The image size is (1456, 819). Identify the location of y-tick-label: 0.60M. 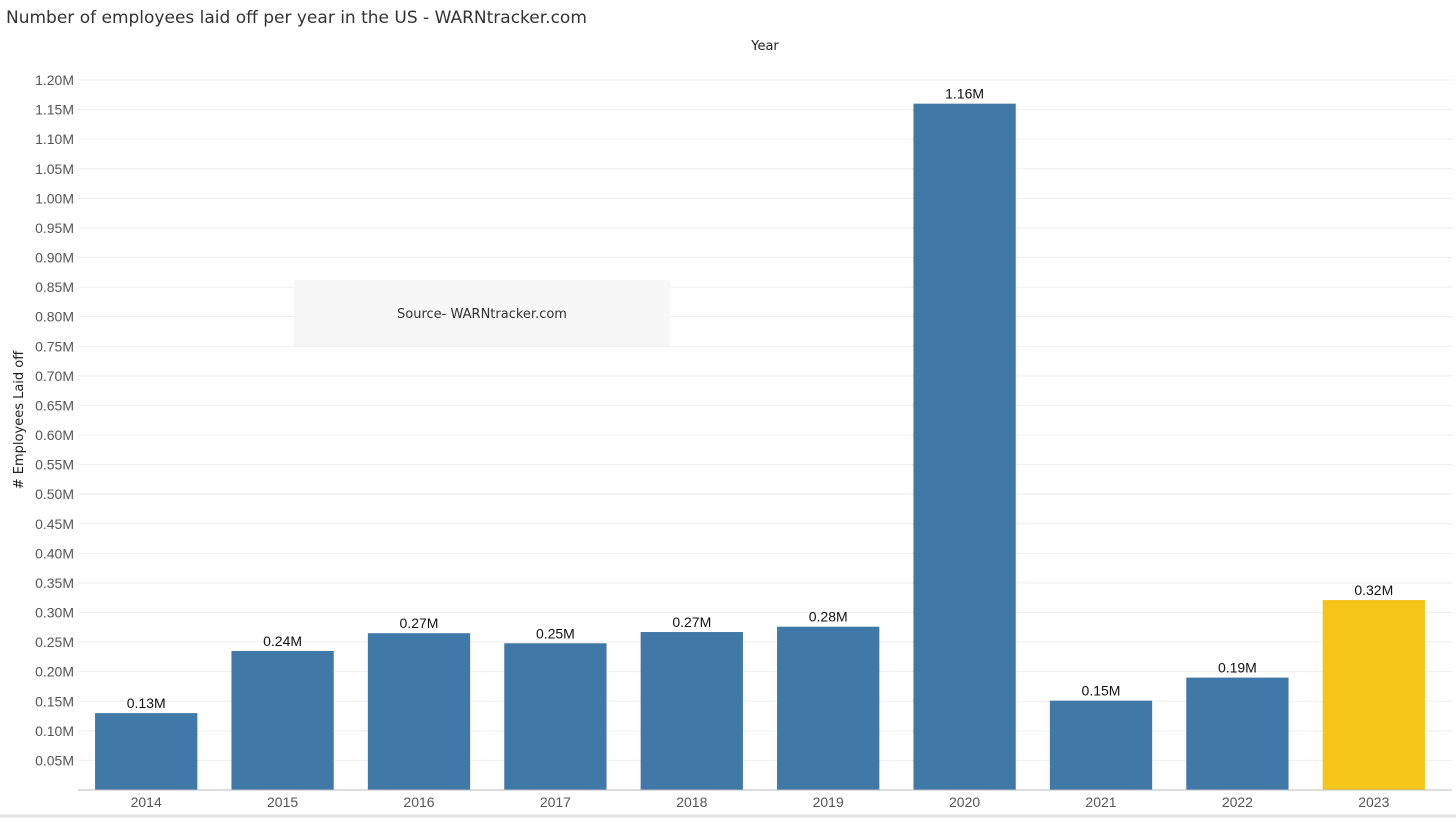
(54, 435).